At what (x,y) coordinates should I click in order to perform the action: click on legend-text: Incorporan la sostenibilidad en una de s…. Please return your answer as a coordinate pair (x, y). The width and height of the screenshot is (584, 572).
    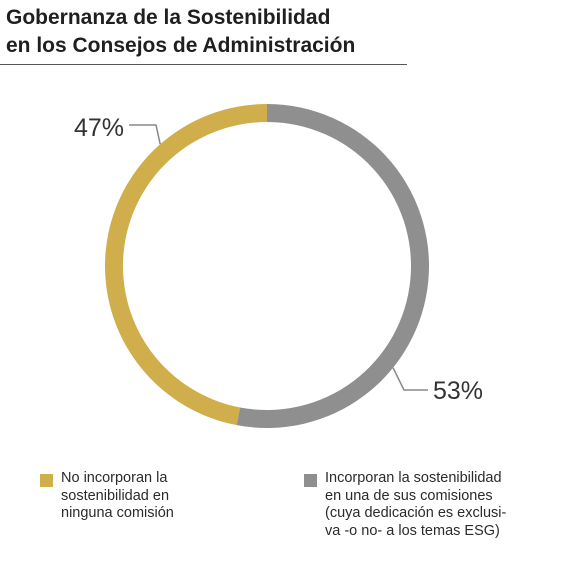
    Looking at the image, I should click on (415, 505).